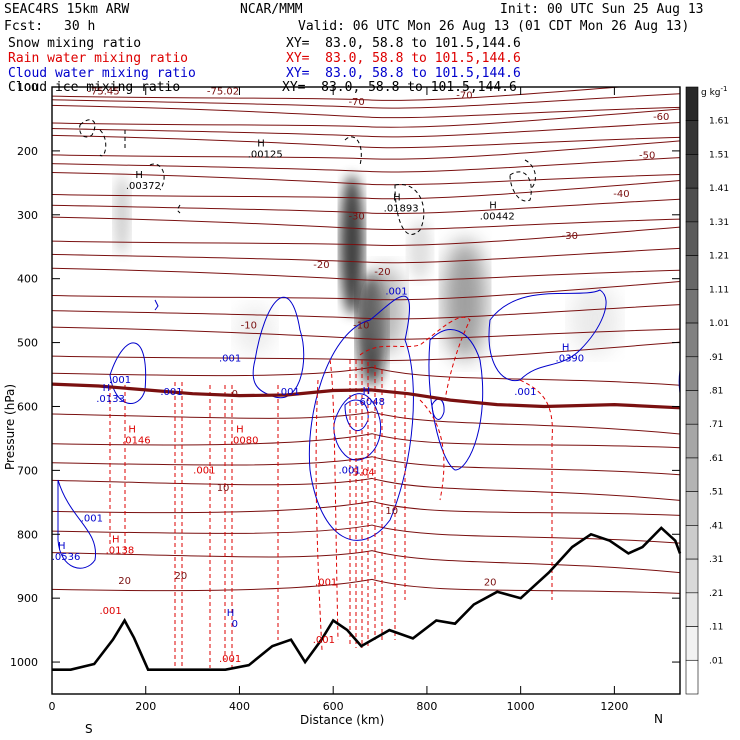 Image resolution: width=740 pixels, height=740 pixels. What do you see at coordinates (716, 392) in the screenshot?
I see `colorbar-label: .81` at bounding box center [716, 392].